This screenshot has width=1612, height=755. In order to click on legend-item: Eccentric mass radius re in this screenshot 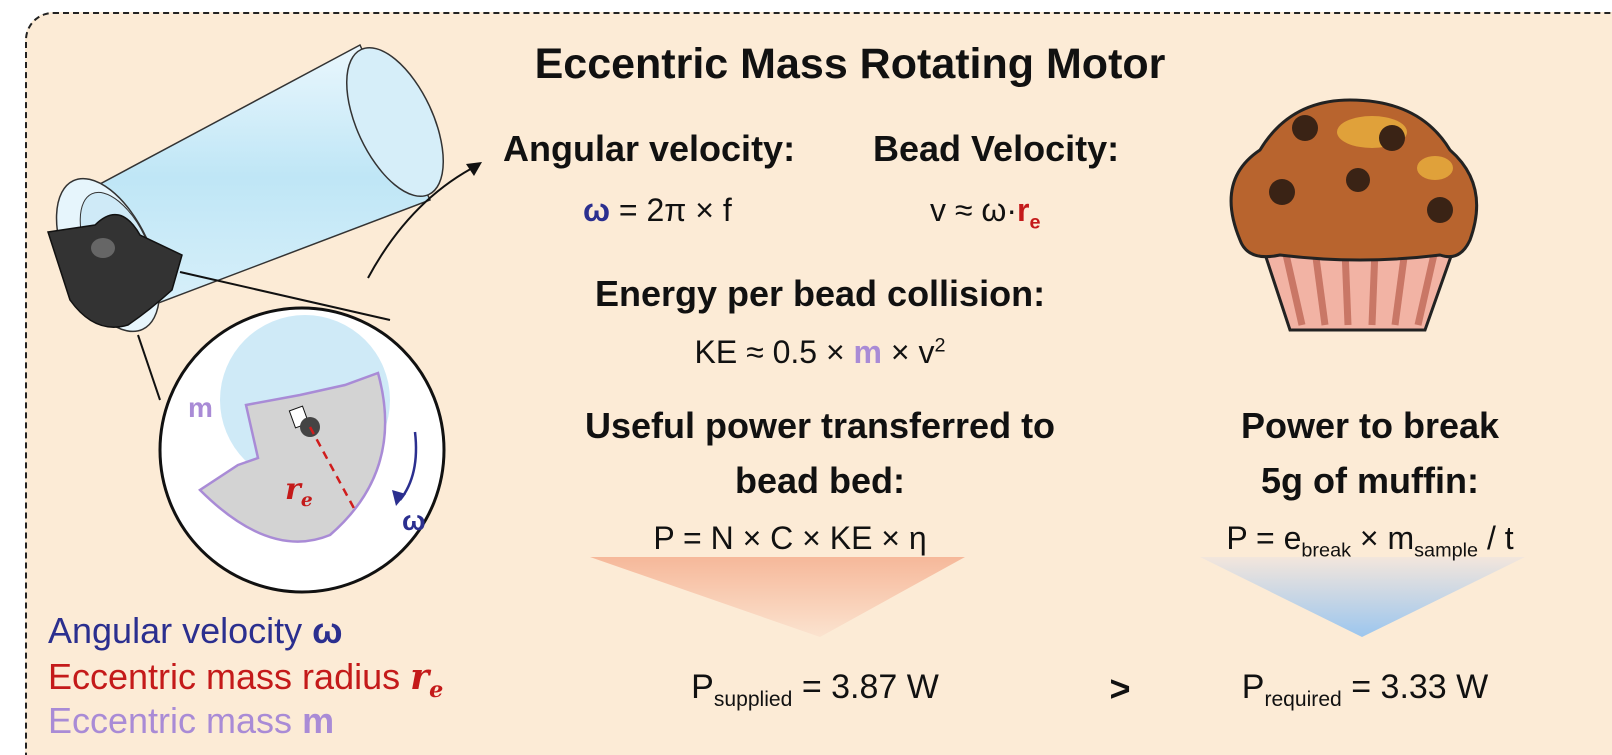, I will do `click(245, 679)`.